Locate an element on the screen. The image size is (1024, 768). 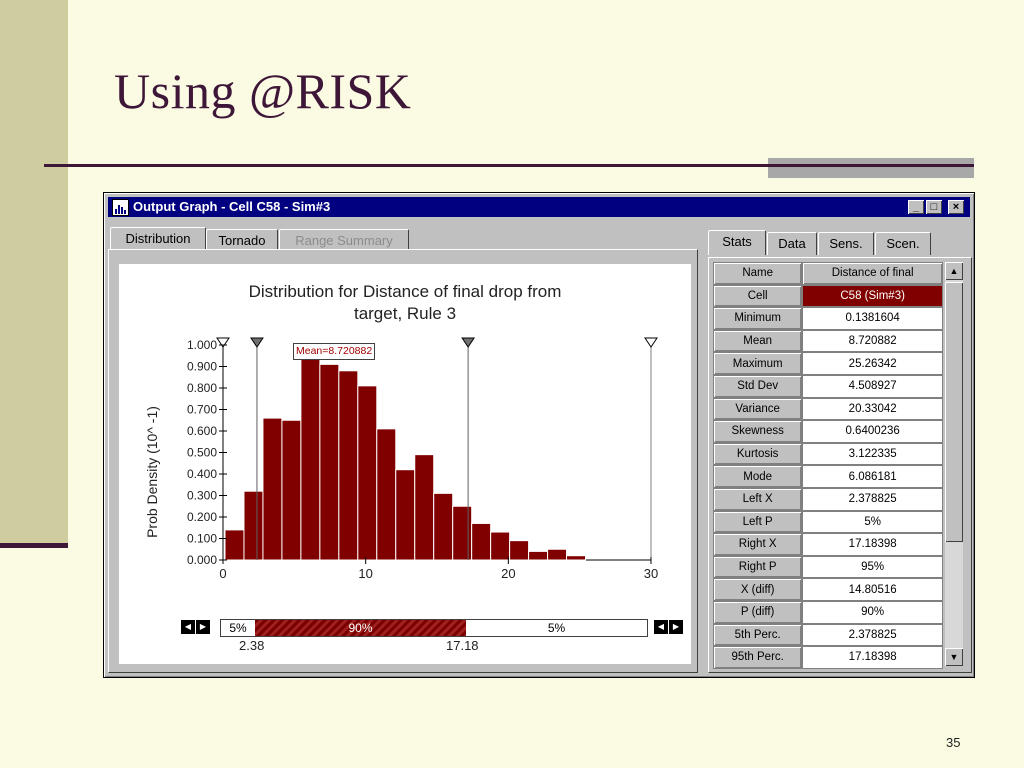
scroll-up-icon: ▲ is located at coordinates (954, 271).